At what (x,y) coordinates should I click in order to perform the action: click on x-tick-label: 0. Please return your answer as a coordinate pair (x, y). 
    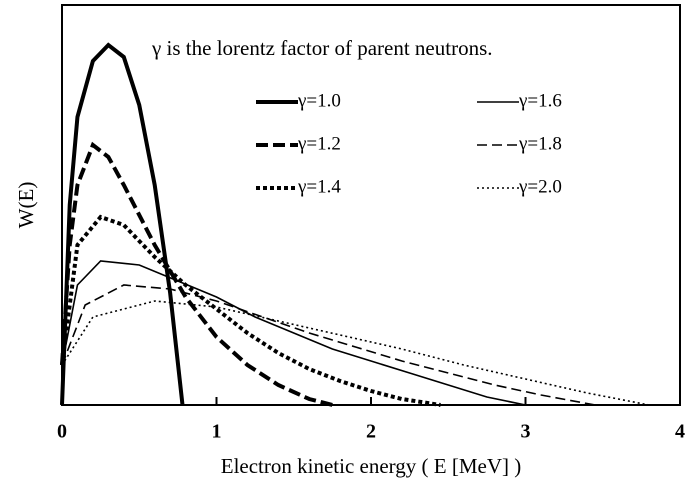
    Looking at the image, I should click on (62, 432).